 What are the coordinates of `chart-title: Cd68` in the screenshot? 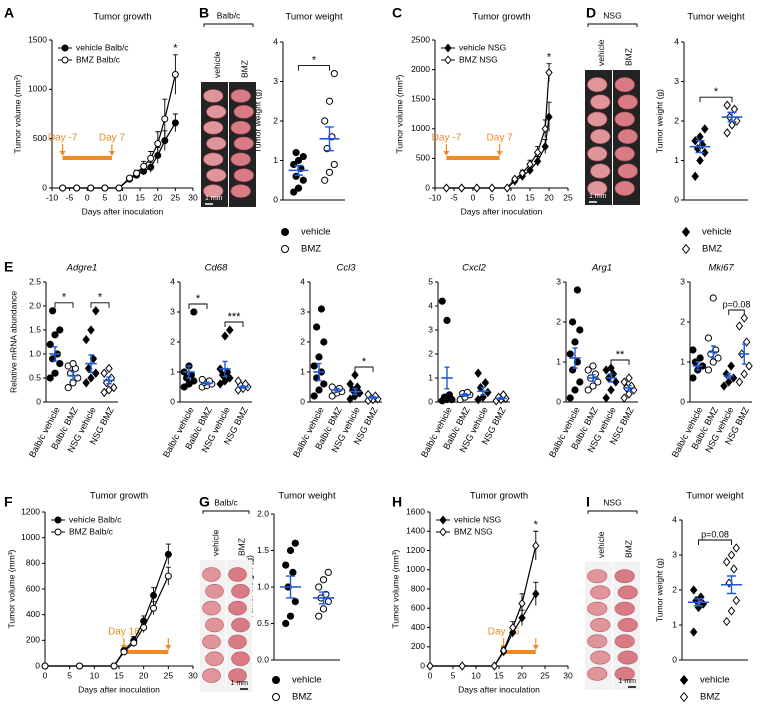 It's located at (216, 268).